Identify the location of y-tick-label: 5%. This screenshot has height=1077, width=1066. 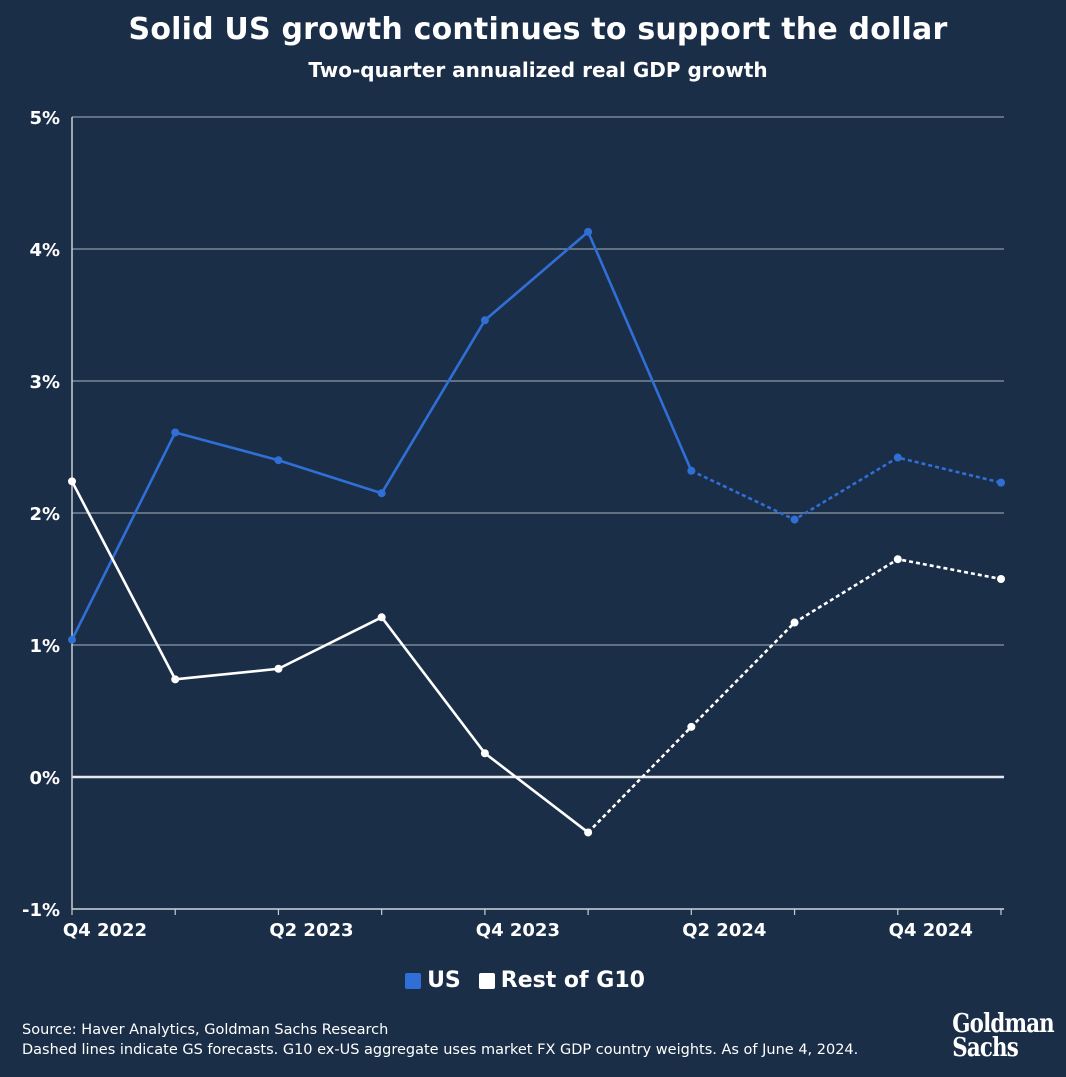
(44, 118).